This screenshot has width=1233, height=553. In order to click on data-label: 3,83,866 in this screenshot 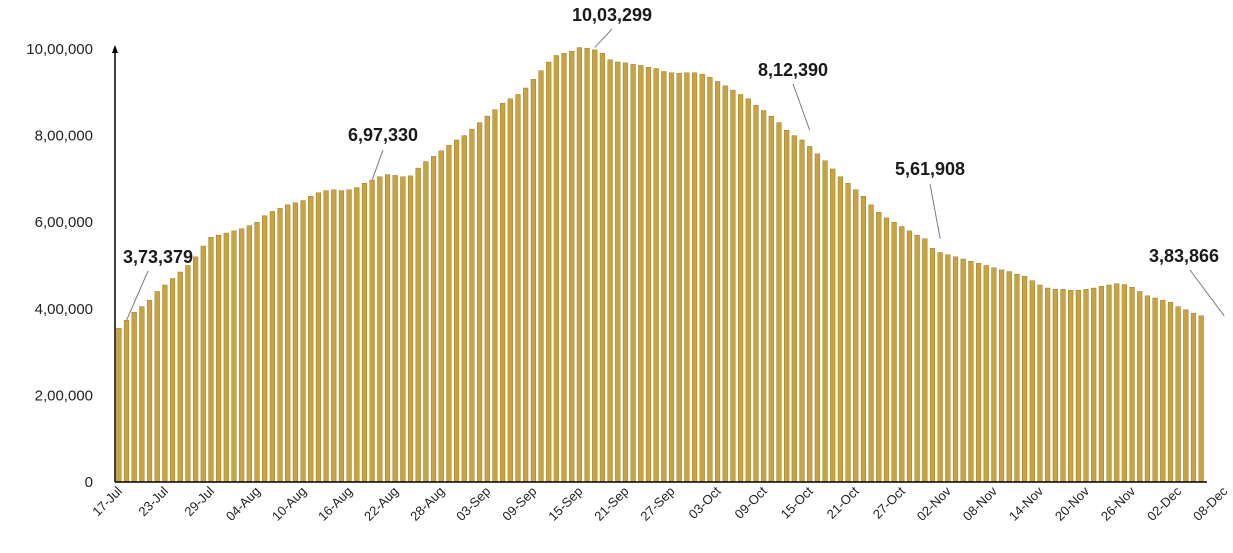, I will do `click(1184, 256)`.